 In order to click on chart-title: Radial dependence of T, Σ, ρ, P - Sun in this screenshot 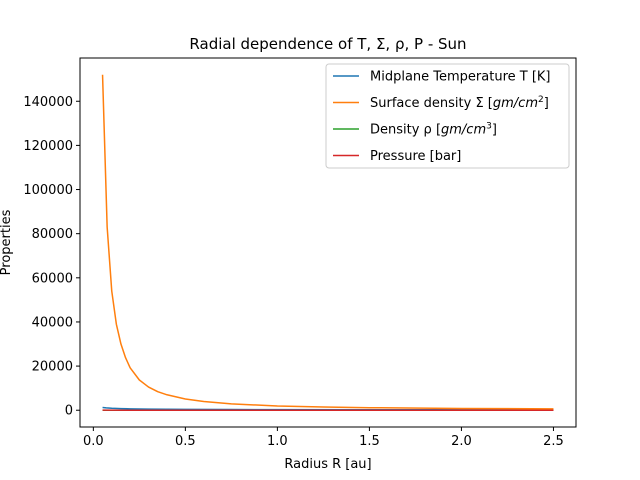, I will do `click(327, 44)`.